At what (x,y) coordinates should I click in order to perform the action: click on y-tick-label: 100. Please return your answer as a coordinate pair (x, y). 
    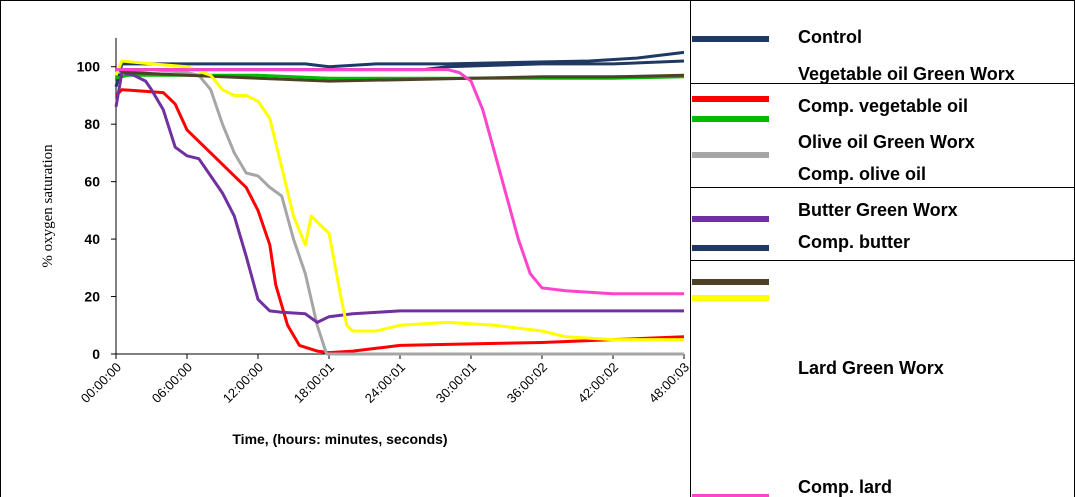
    Looking at the image, I should click on (89, 67).